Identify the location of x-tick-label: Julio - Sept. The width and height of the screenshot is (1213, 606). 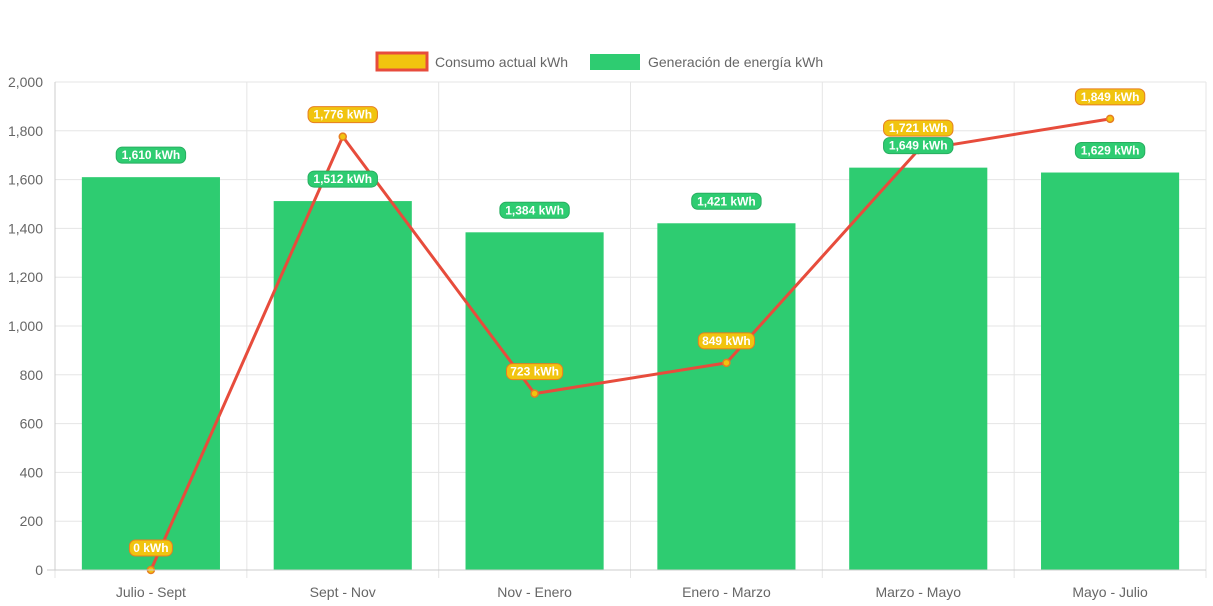
(151, 592).